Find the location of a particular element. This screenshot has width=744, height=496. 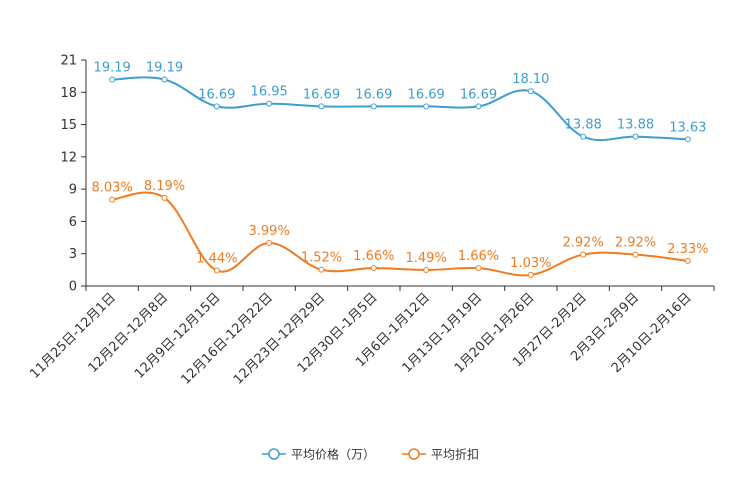

x-tick-label: 12月16日-12月22日 is located at coordinates (227, 338).